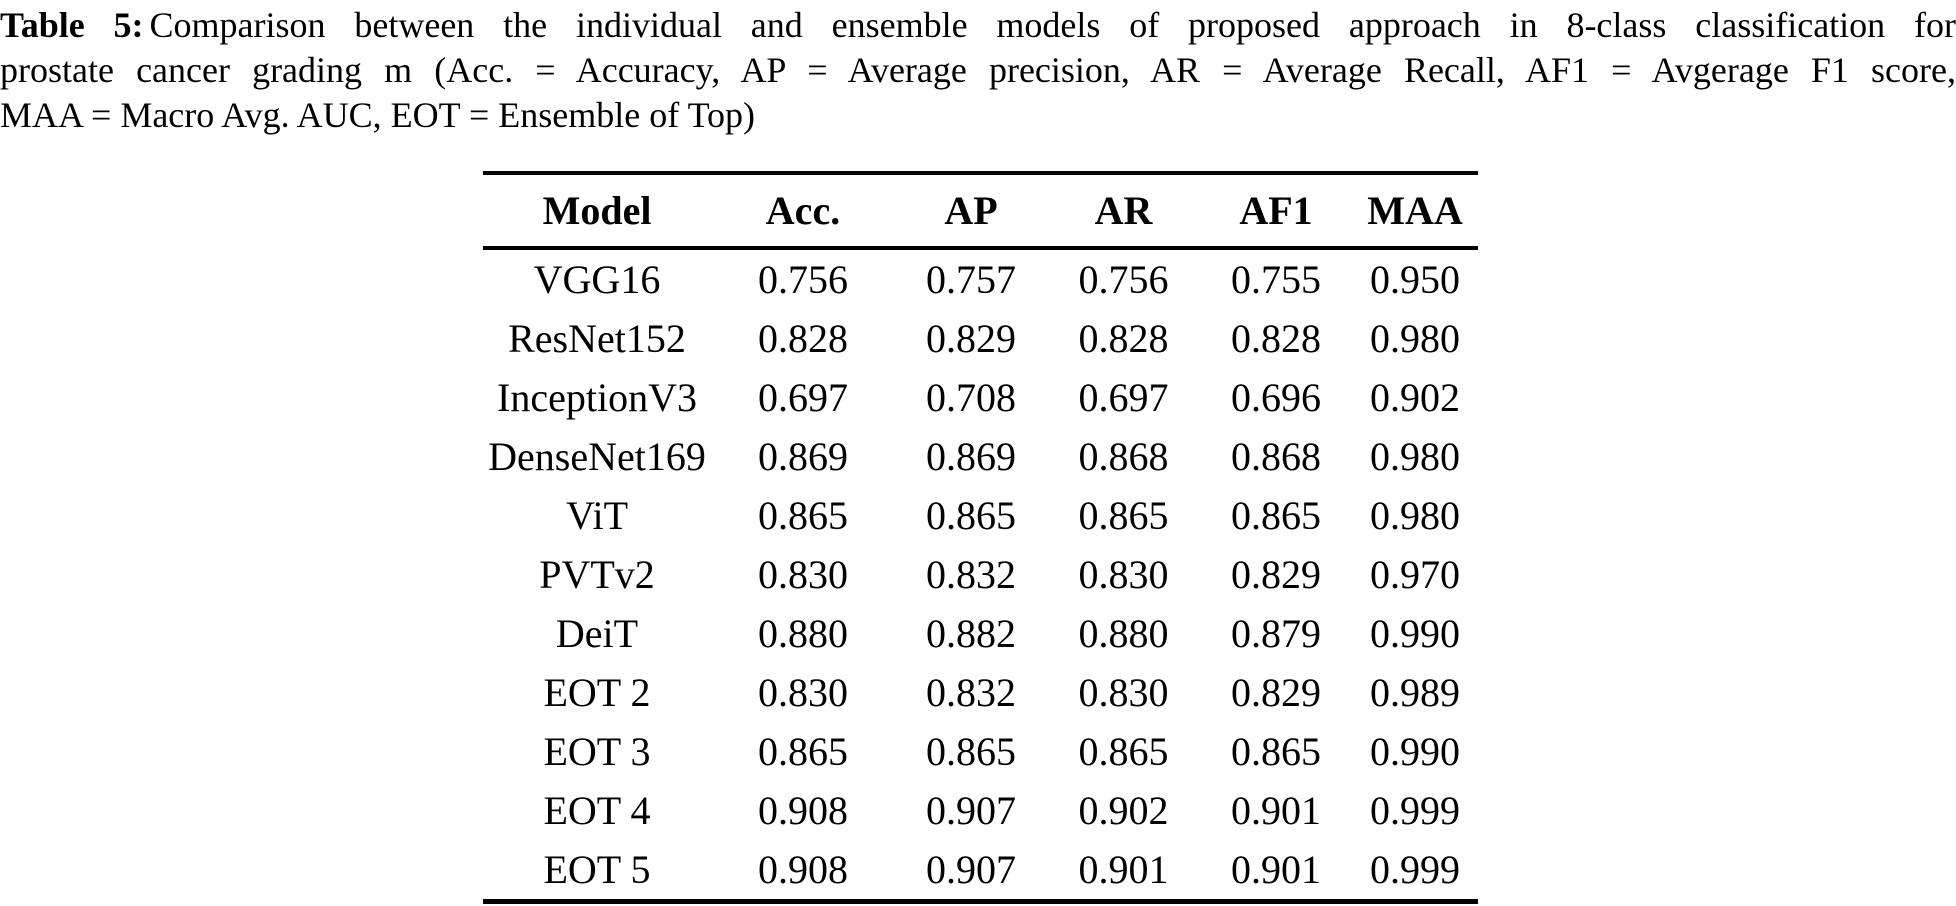 This screenshot has width=1956, height=906. What do you see at coordinates (1123, 397) in the screenshot?
I see `ar-value-cell: 0.697` at bounding box center [1123, 397].